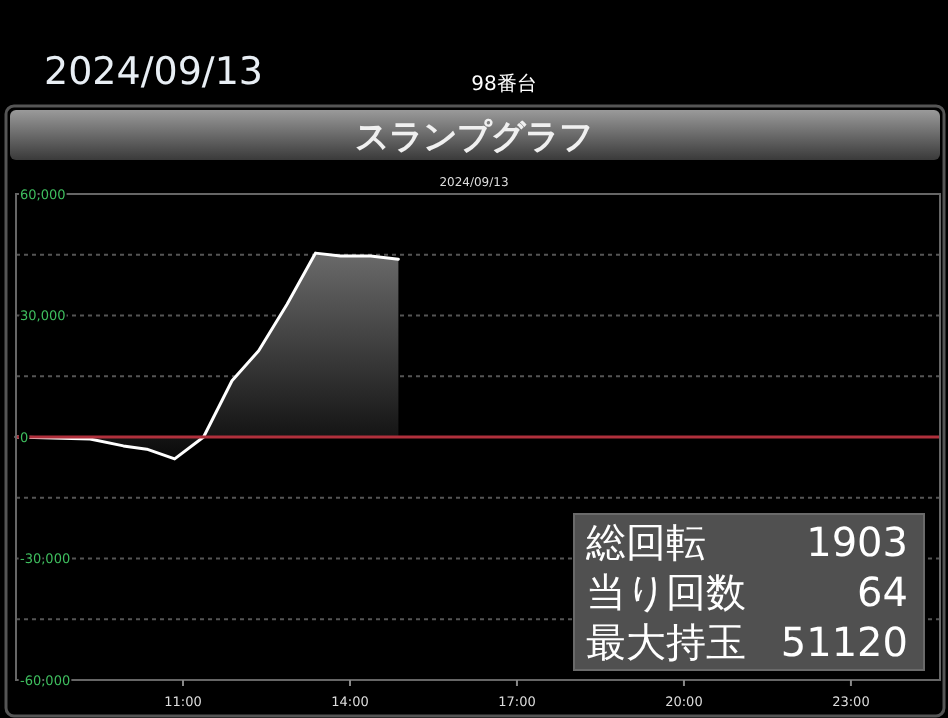 The height and width of the screenshot is (718, 948). I want to click on annotation: 51120, so click(844, 642).